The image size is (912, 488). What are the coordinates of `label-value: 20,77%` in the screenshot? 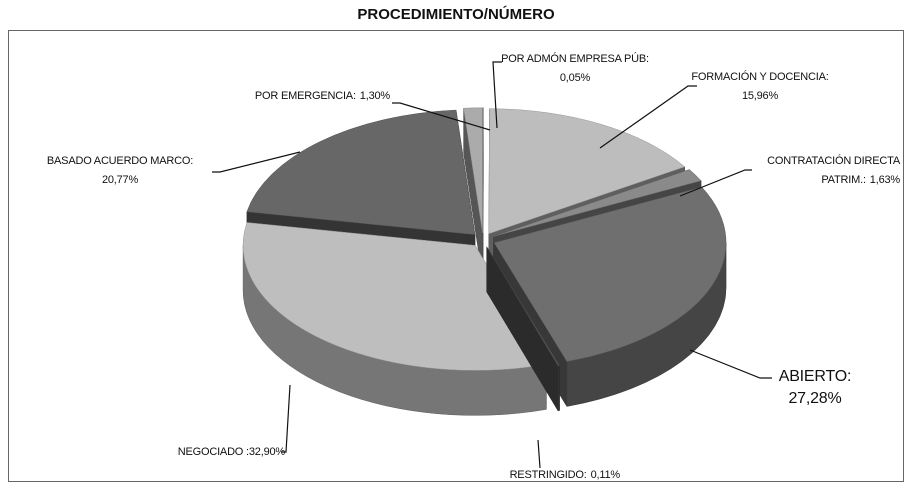 It's located at (120, 180).